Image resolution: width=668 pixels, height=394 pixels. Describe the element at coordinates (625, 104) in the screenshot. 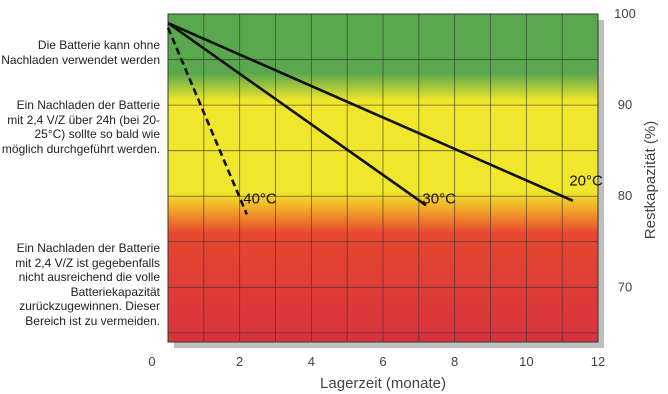

I see `y-tick-2: 90` at that location.